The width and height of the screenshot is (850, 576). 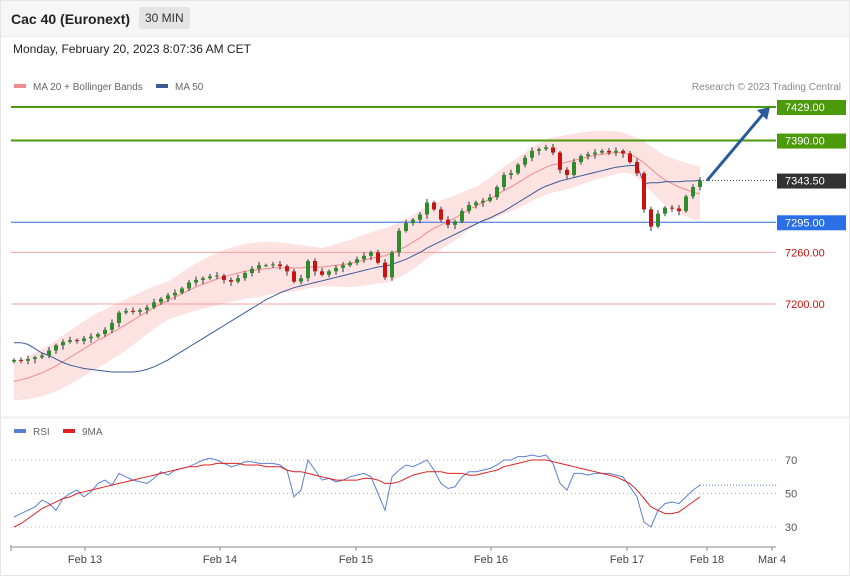 I want to click on pivot-level-tag, so click(x=811, y=223).